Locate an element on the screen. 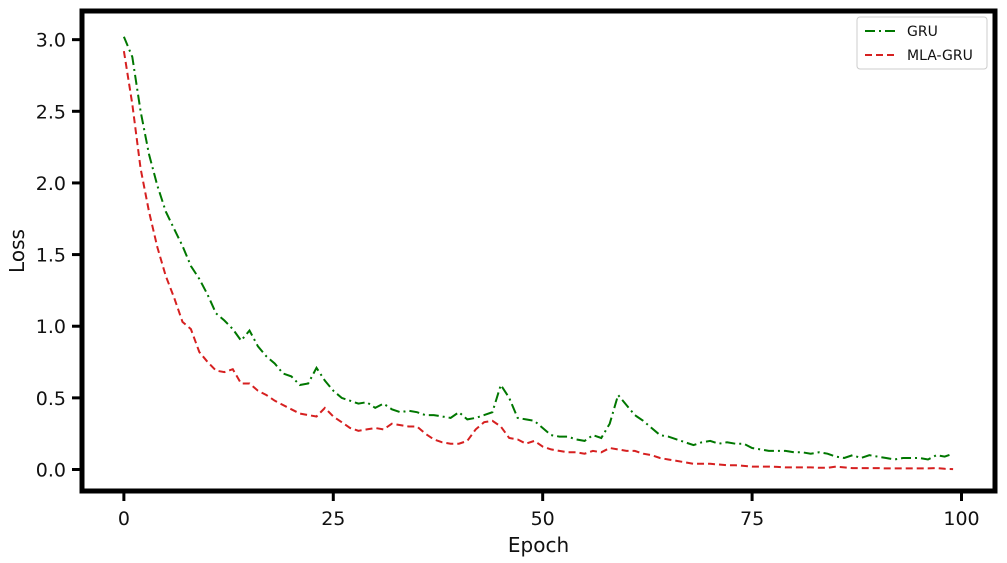  y-tick-label: 0.5 is located at coordinates (51, 399).